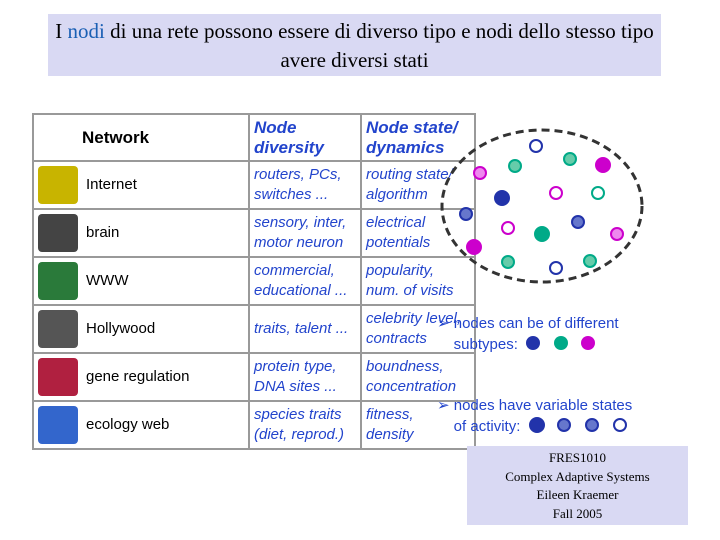 Image resolution: width=720 pixels, height=540 pixels. I want to click on state-cell: routing state/algorithm, so click(418, 185).